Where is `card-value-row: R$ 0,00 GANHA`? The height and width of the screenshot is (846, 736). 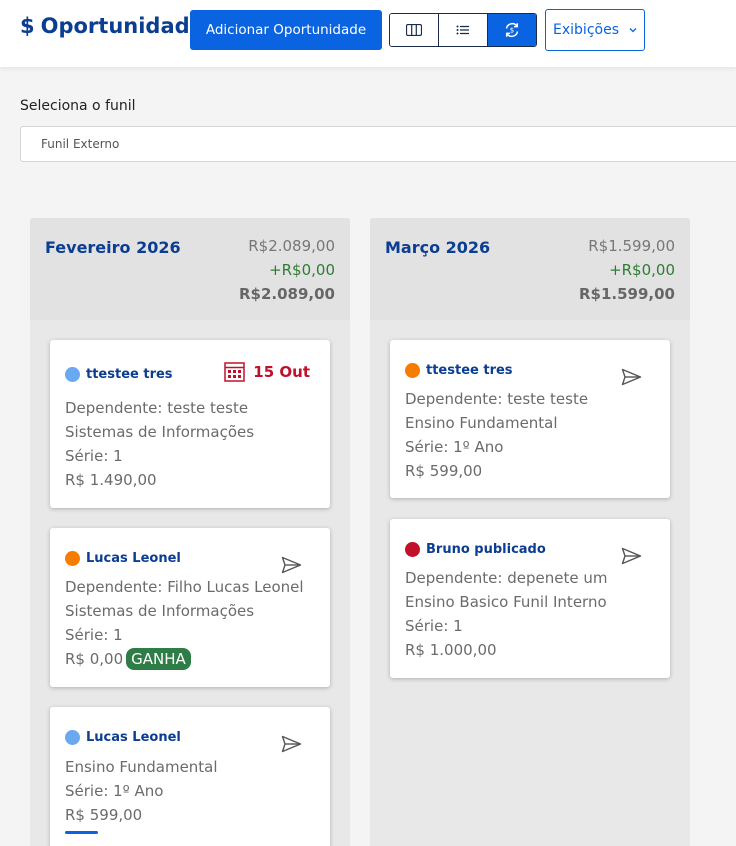 card-value-row: R$ 0,00 GANHA is located at coordinates (184, 659).